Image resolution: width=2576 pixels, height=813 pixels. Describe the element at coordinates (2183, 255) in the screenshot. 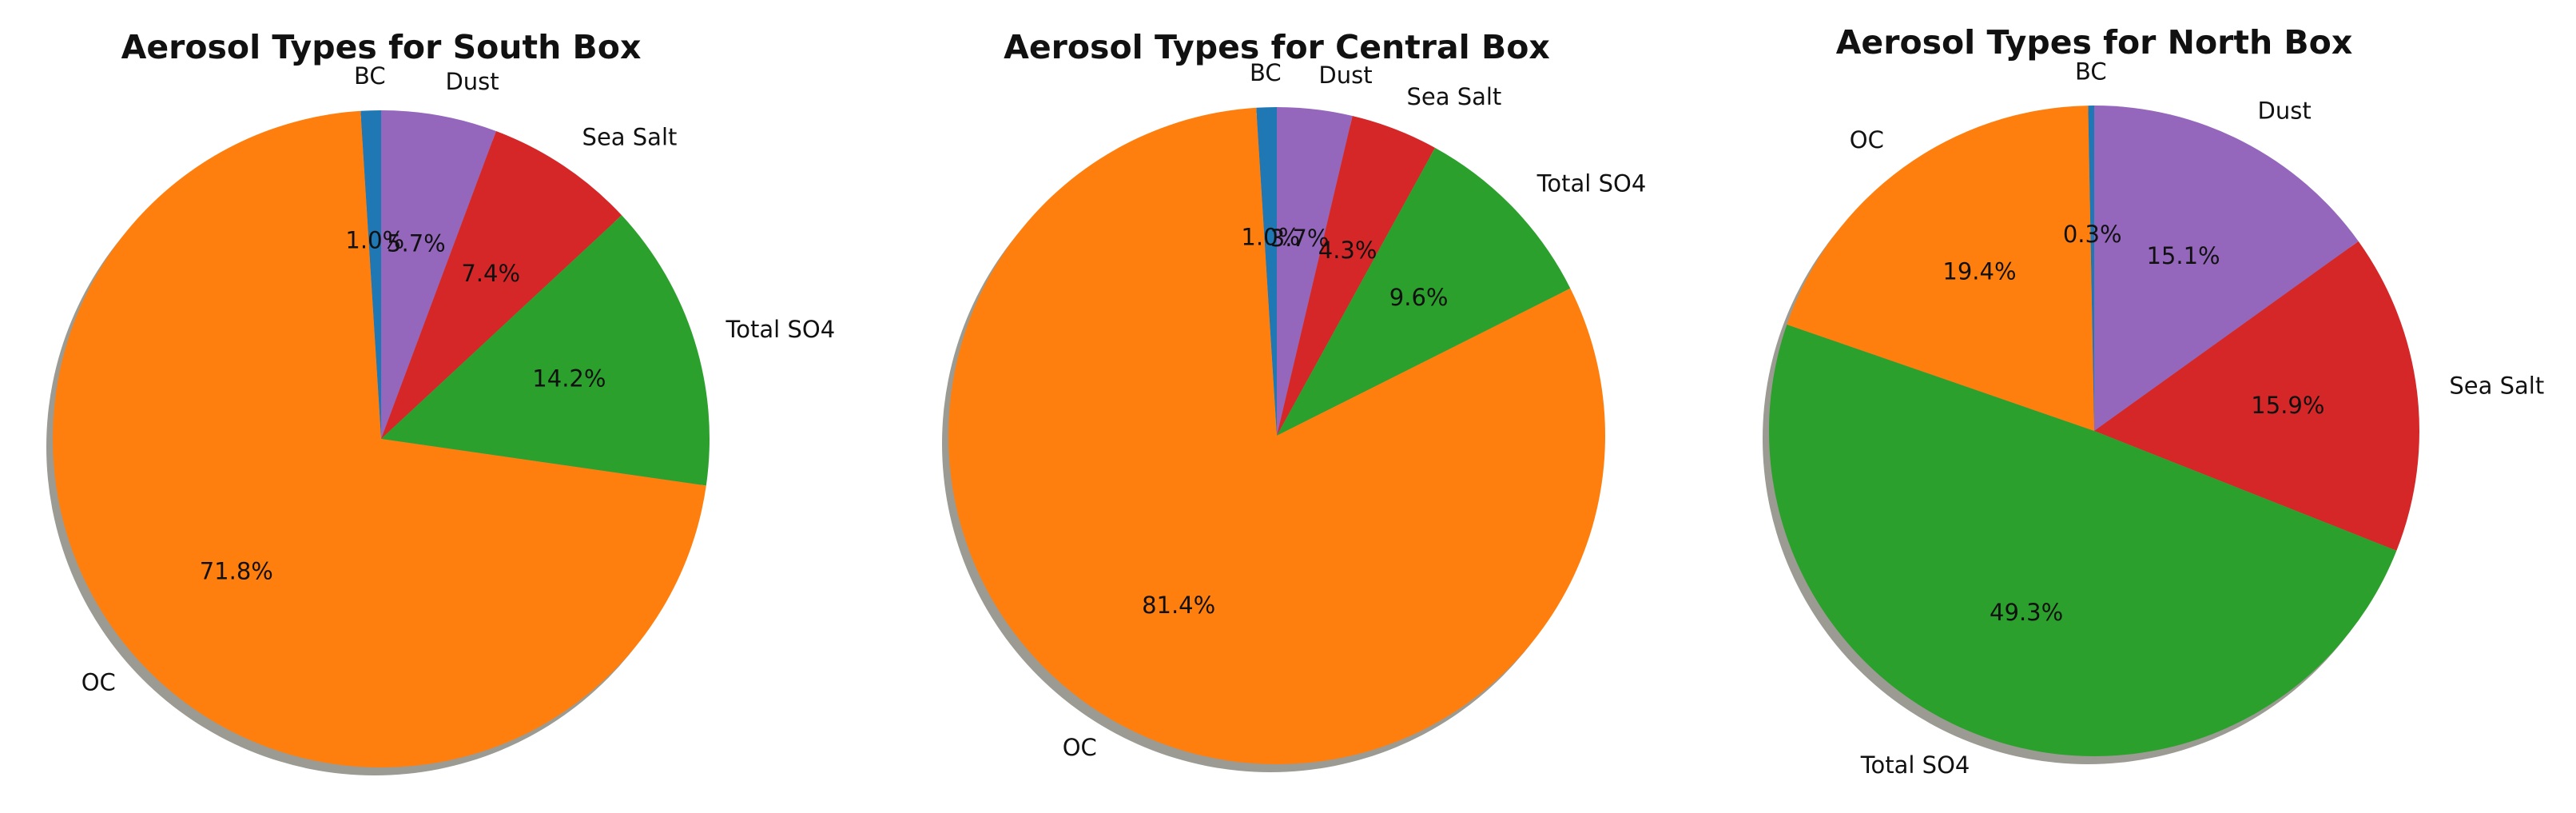

I see `percent-label: 15.1%` at that location.